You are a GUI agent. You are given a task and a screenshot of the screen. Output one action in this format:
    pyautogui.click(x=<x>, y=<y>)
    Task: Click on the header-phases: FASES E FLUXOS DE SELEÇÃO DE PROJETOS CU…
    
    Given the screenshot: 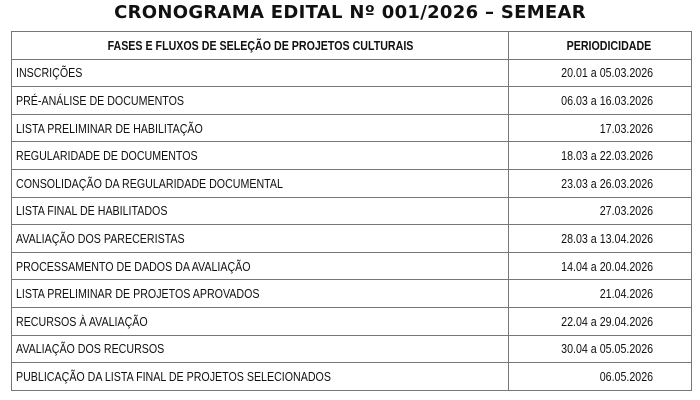 What is the action you would take?
    pyautogui.click(x=260, y=45)
    